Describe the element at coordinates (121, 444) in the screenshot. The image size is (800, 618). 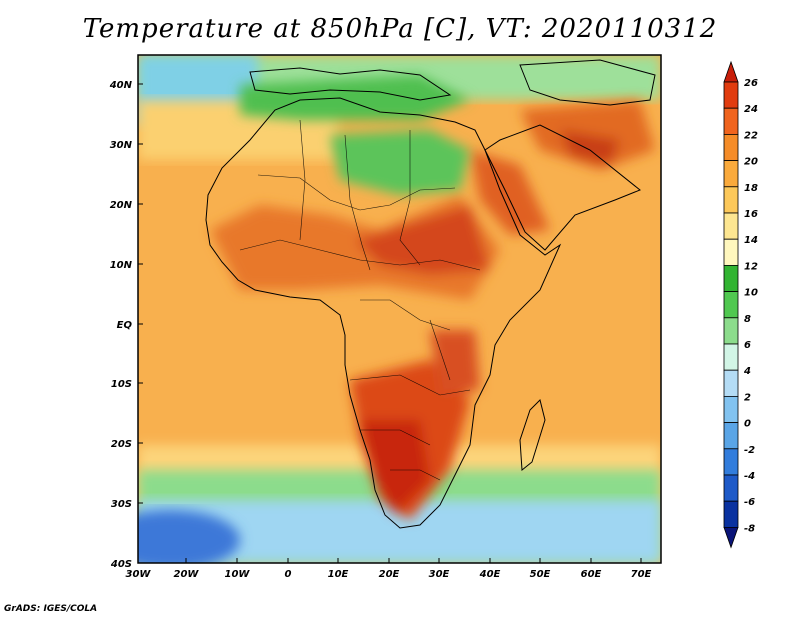
I see `lat-label: 20S` at that location.